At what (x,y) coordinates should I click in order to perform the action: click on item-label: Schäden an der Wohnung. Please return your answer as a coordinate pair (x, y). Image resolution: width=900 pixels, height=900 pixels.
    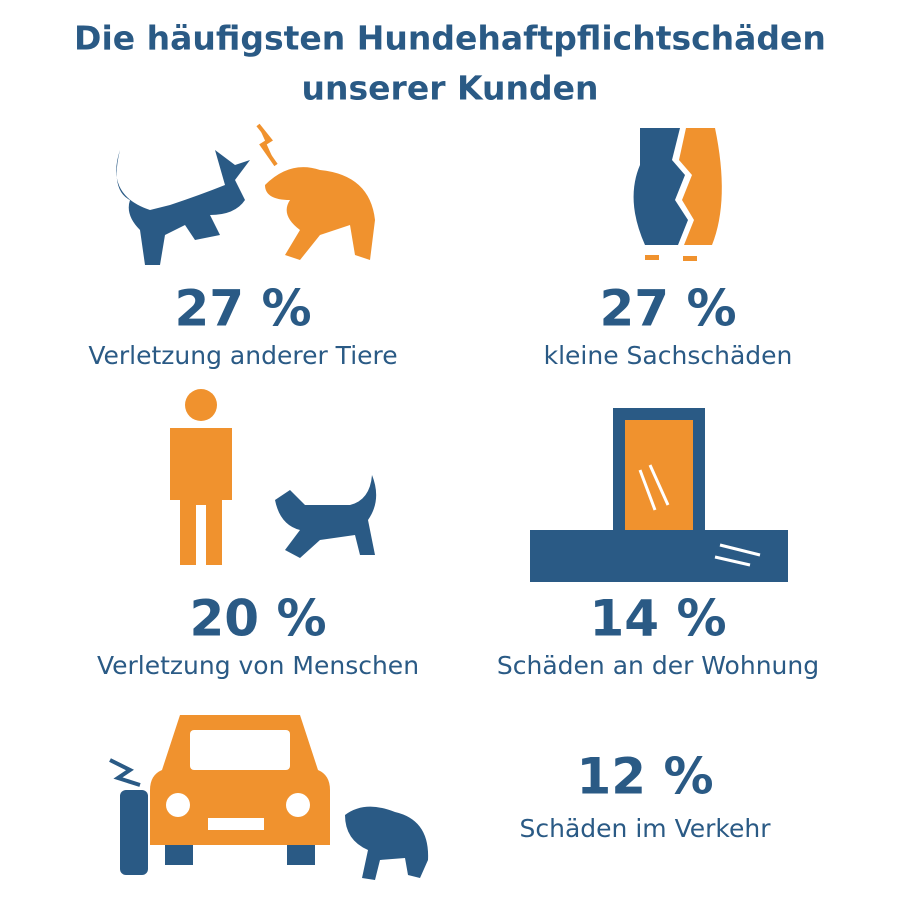
    Looking at the image, I should click on (658, 665).